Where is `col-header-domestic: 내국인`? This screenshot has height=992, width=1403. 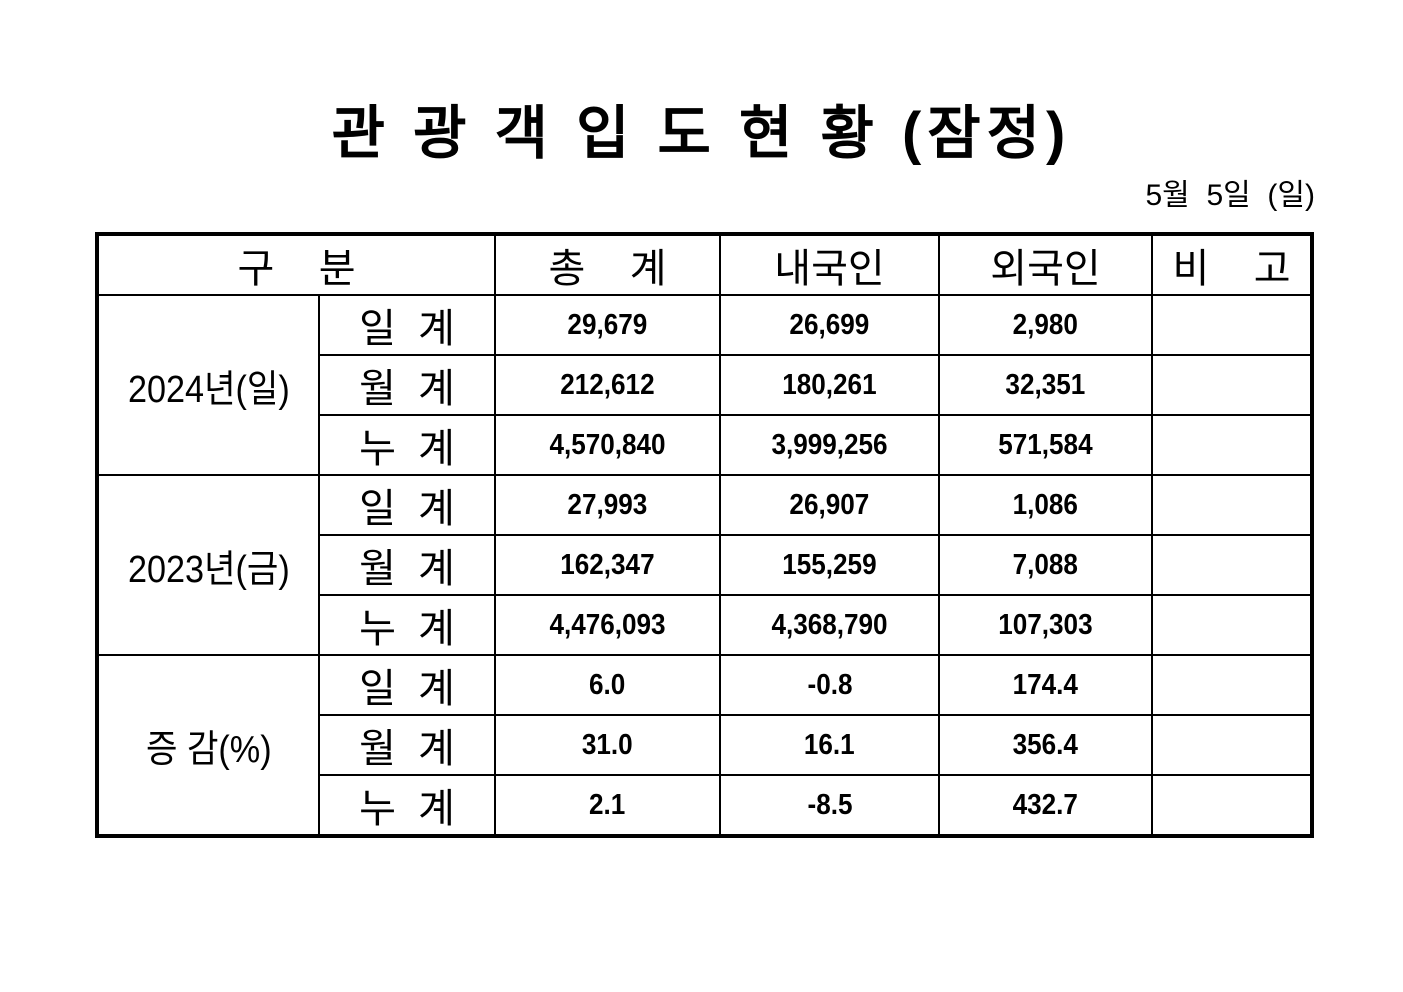 col-header-domestic: 내국인 is located at coordinates (829, 264).